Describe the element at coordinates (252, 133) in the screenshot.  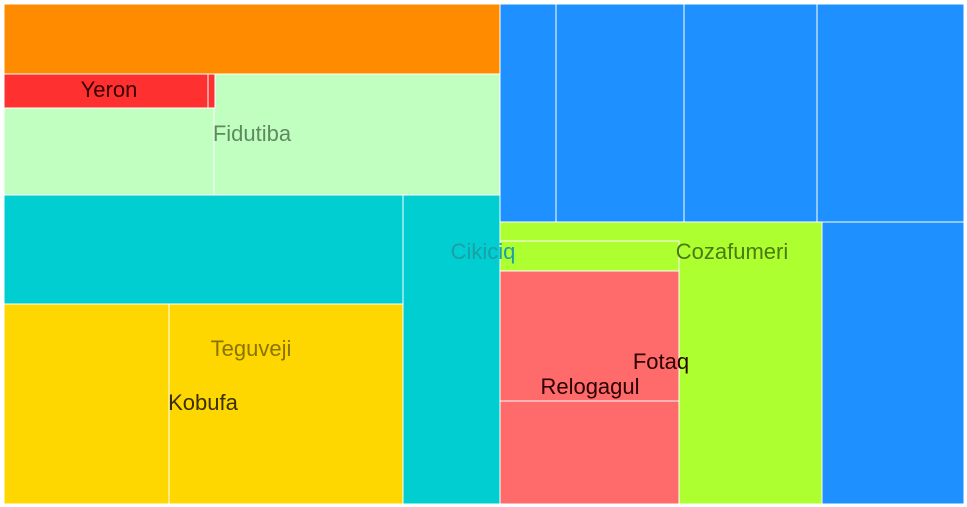
I see `label-fidutiba: Fidutiba` at that location.